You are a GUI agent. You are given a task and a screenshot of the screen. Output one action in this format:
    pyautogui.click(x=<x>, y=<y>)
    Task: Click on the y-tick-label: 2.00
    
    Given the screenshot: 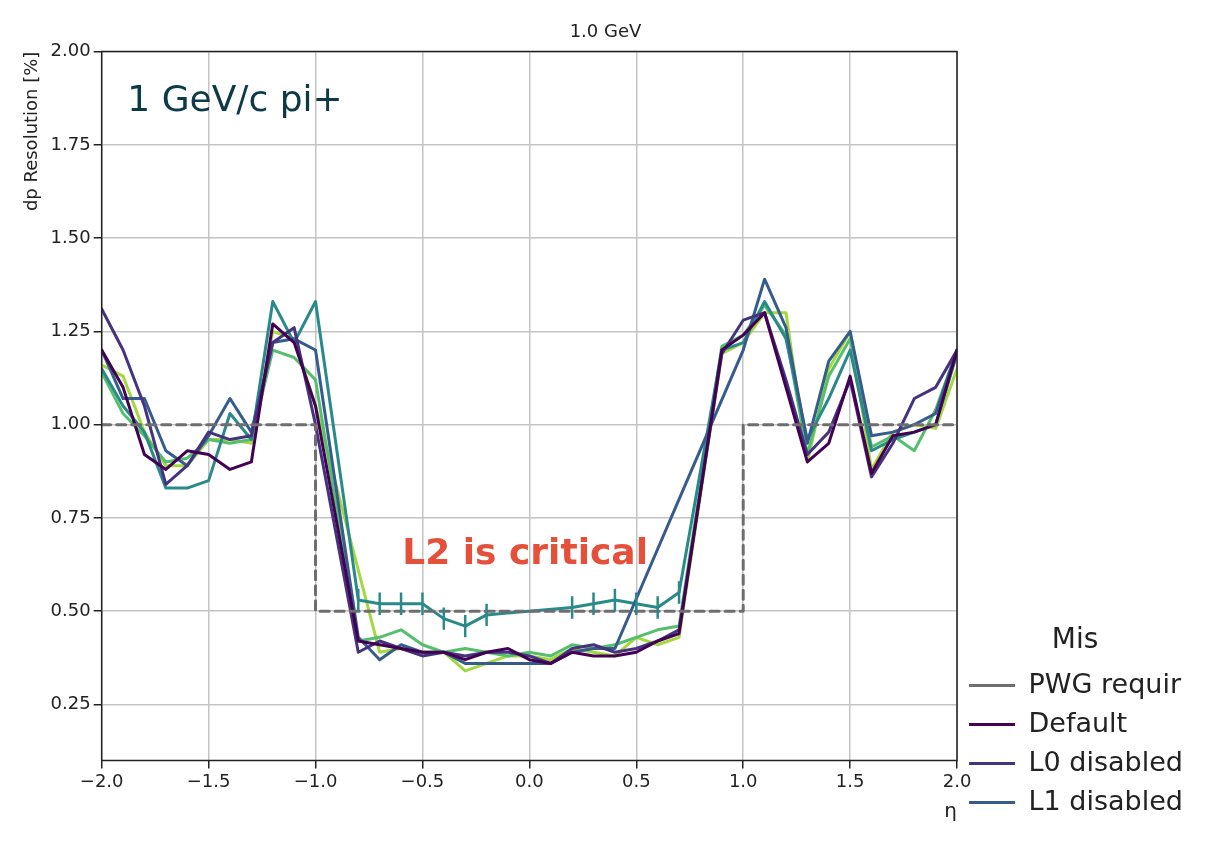 What is the action you would take?
    pyautogui.click(x=70, y=50)
    